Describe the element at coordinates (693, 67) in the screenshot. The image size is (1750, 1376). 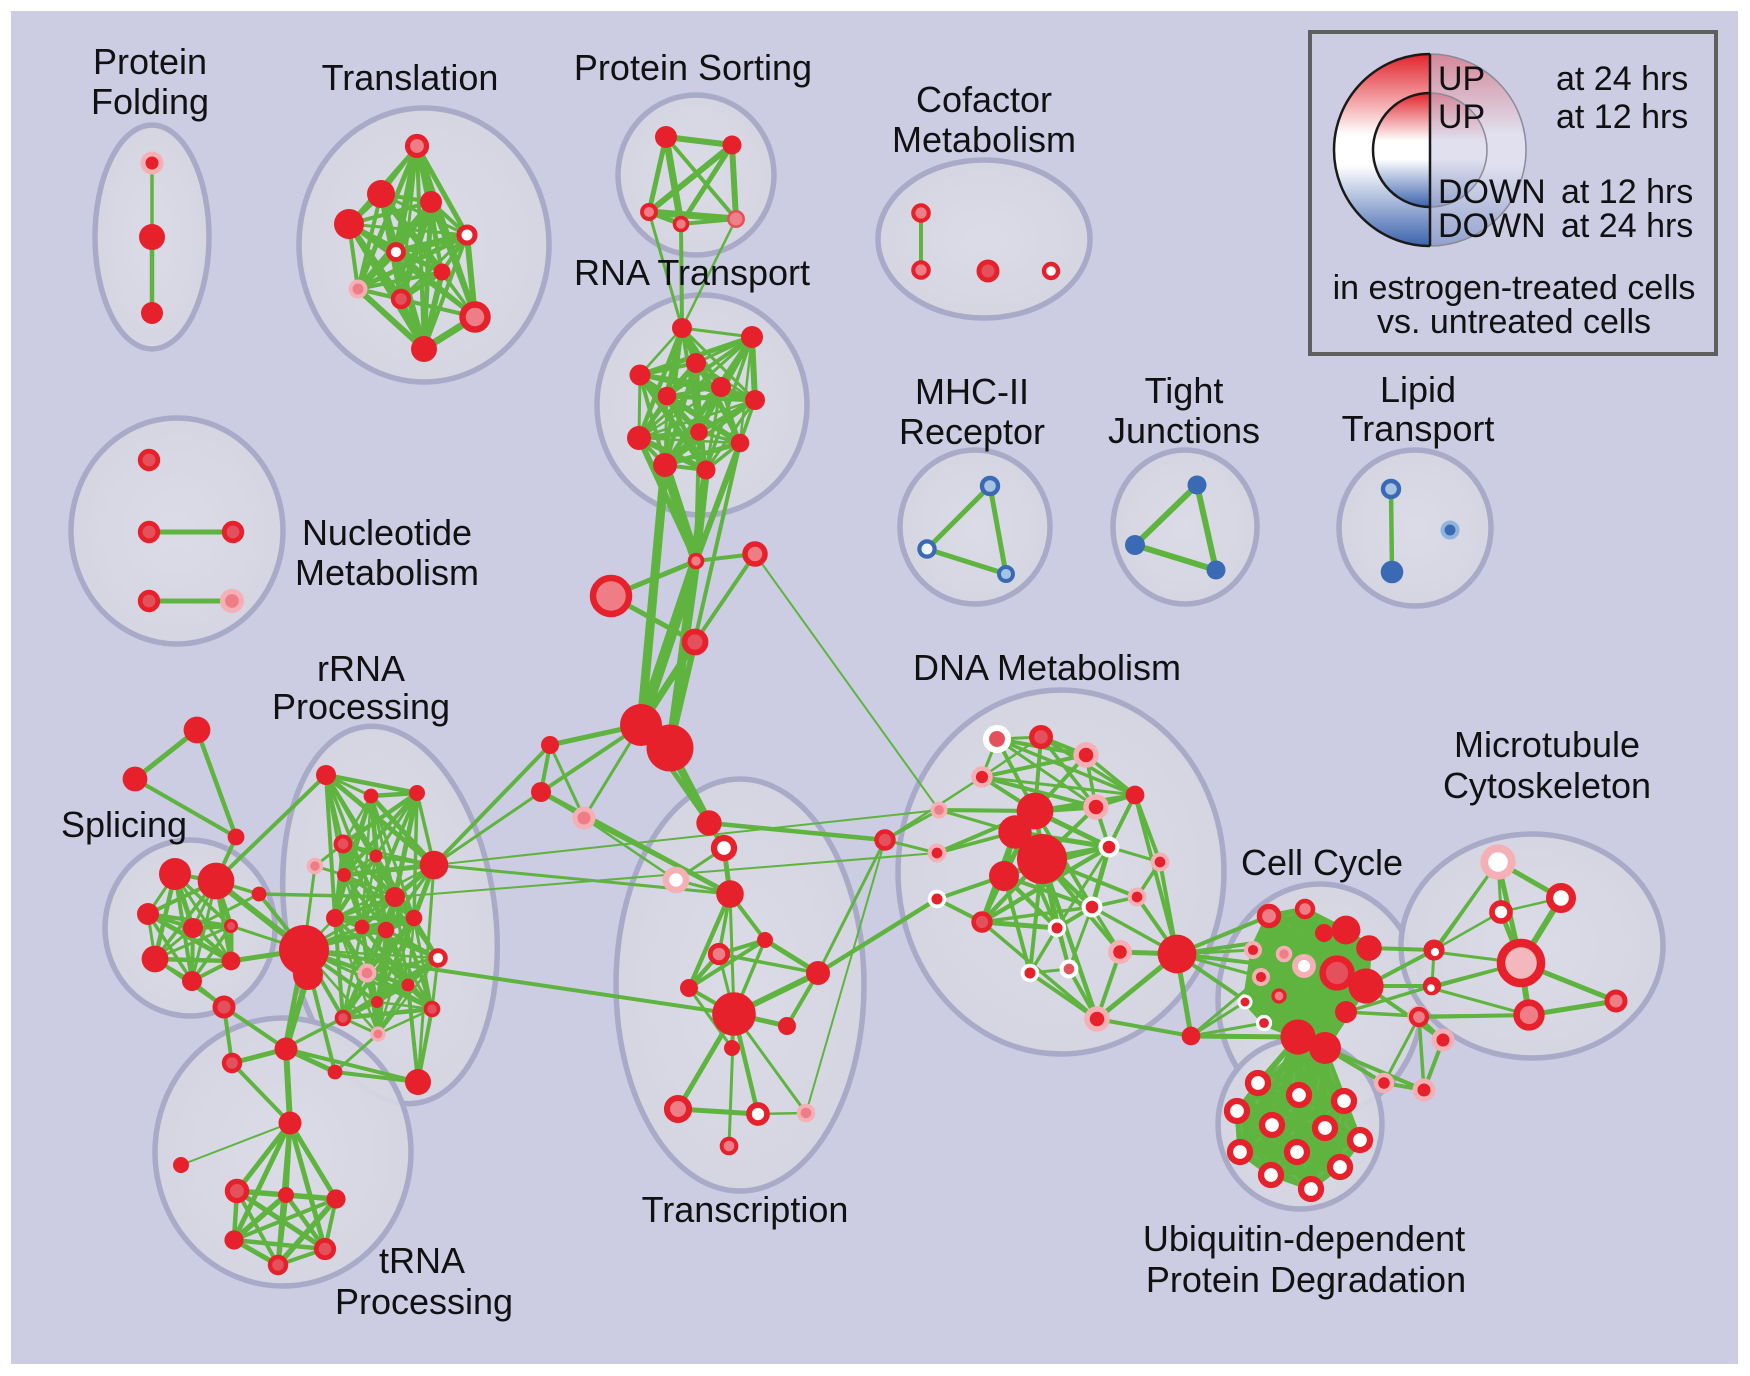
I see `svg-text: Protein Sorting` at that location.